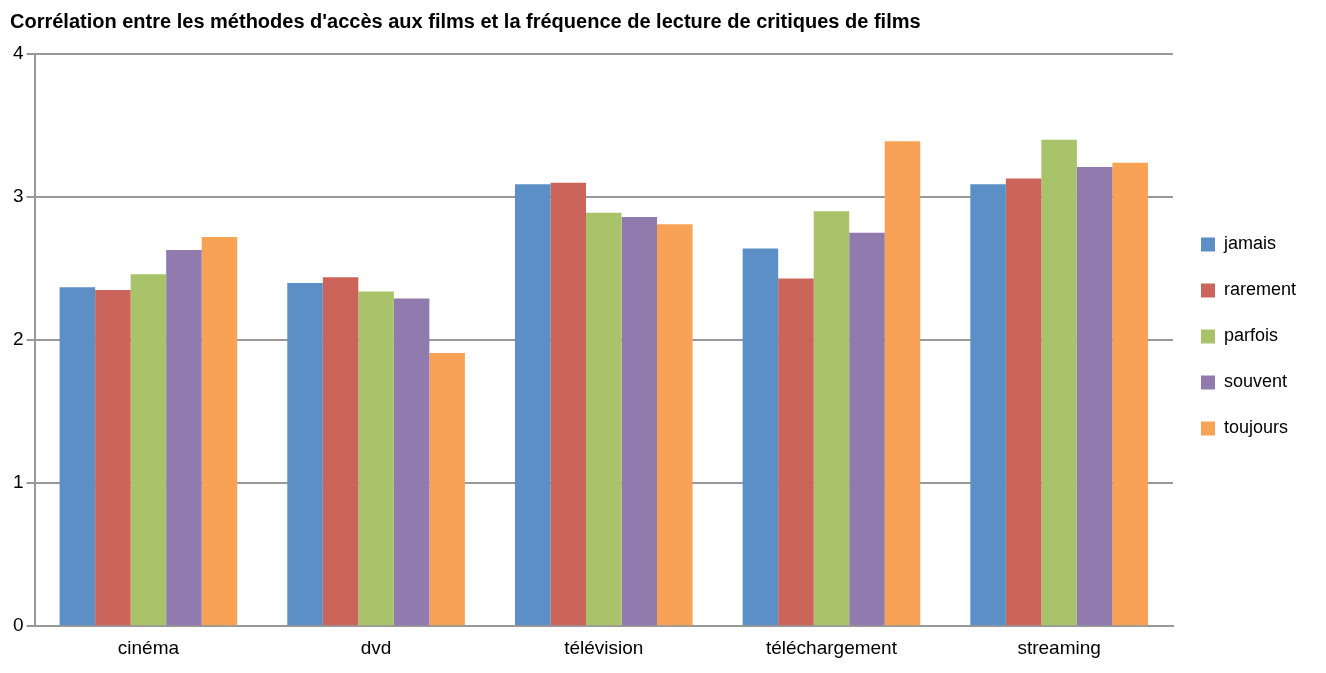 The height and width of the screenshot is (673, 1326). I want to click on y-tick-label: 1, so click(18, 482).